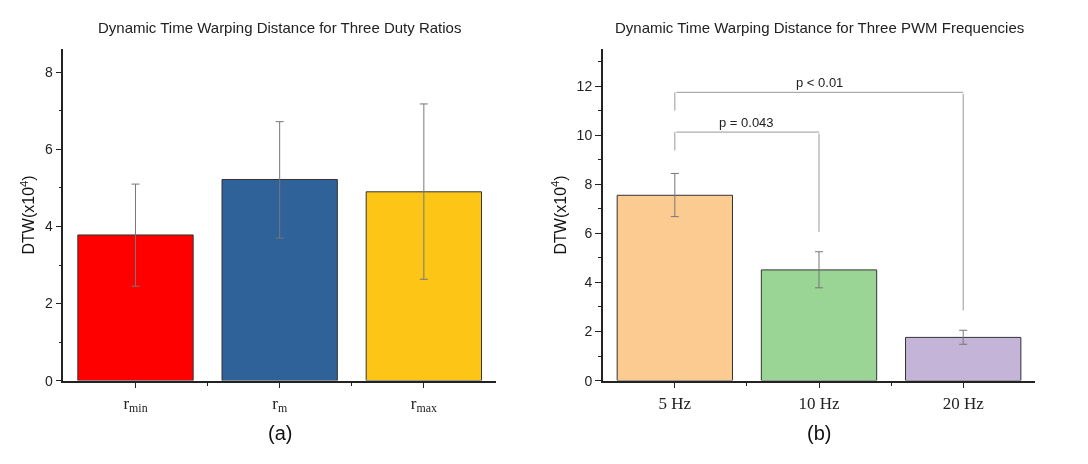 Image resolution: width=1088 pixels, height=464 pixels. What do you see at coordinates (963, 403) in the screenshot?
I see `x-tick-label: 20 Hz` at bounding box center [963, 403].